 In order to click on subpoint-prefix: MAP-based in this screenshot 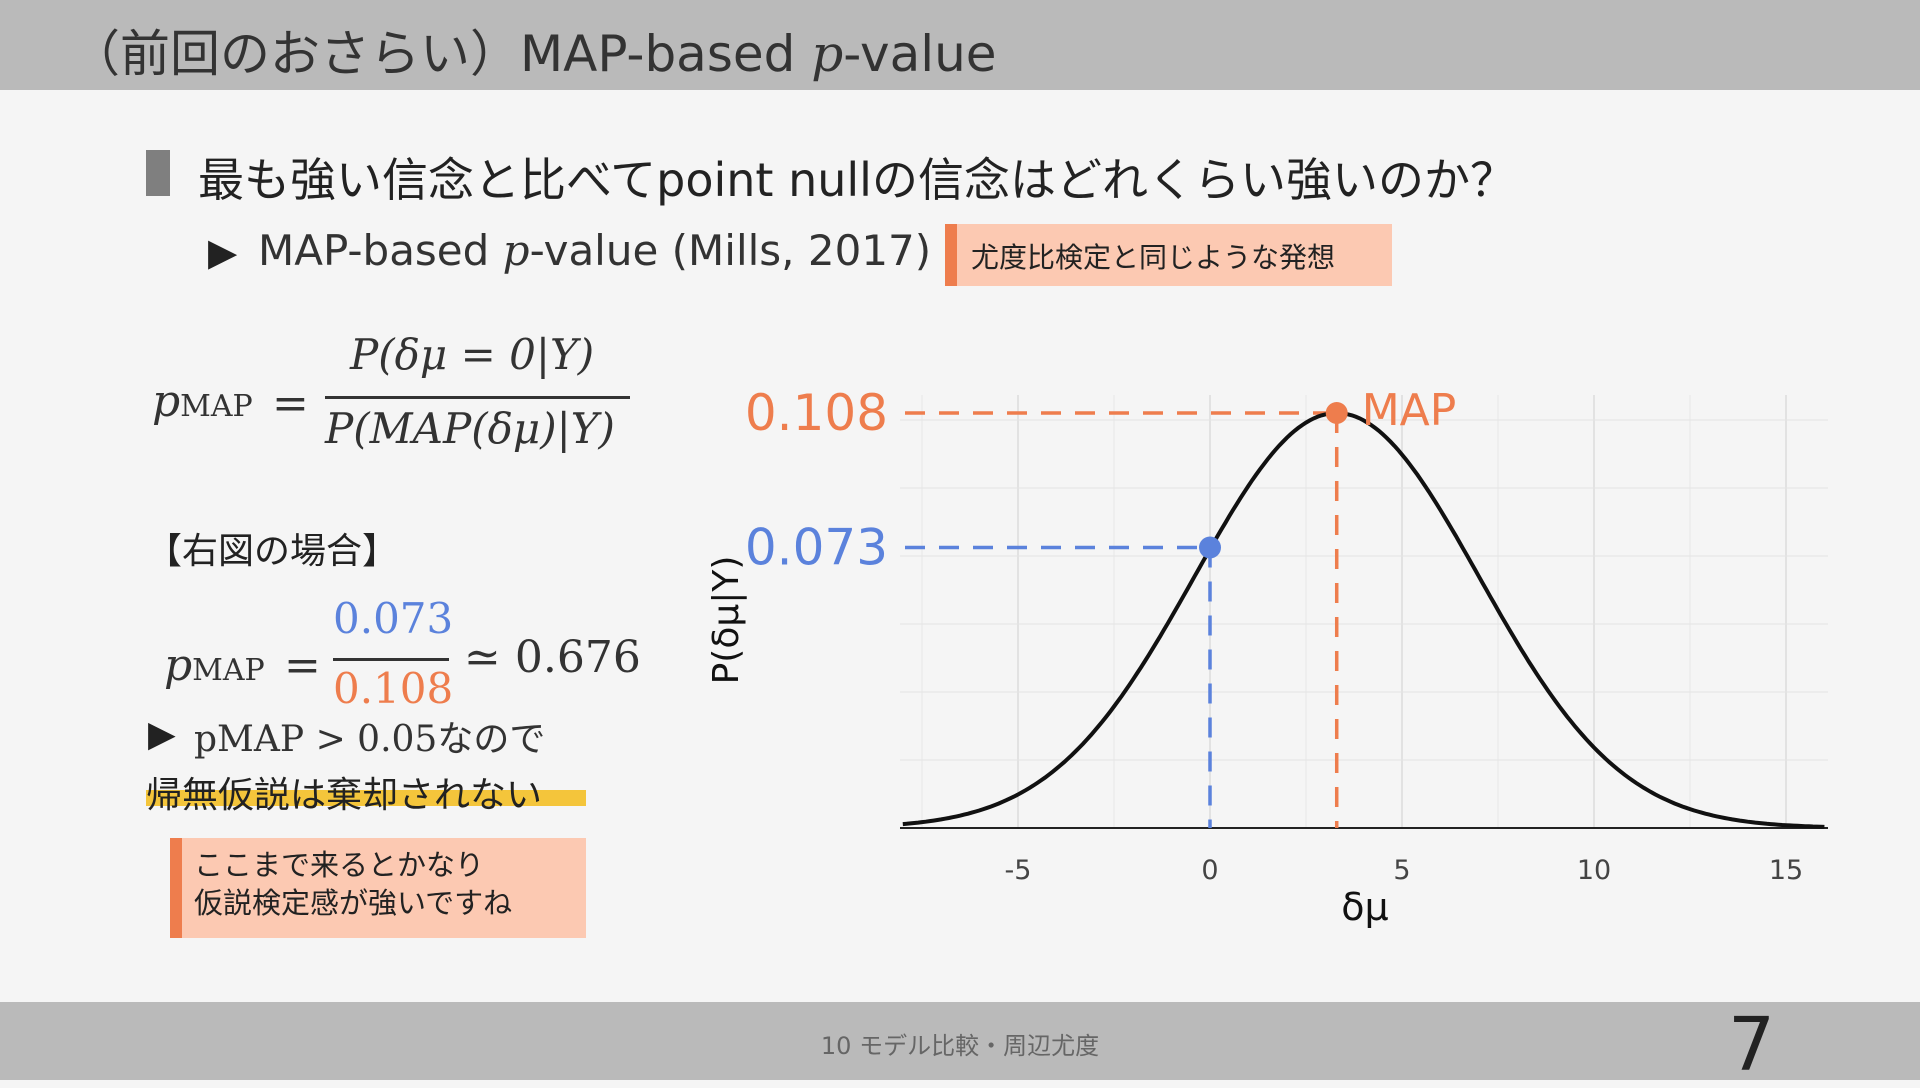, I will do `click(380, 250)`.